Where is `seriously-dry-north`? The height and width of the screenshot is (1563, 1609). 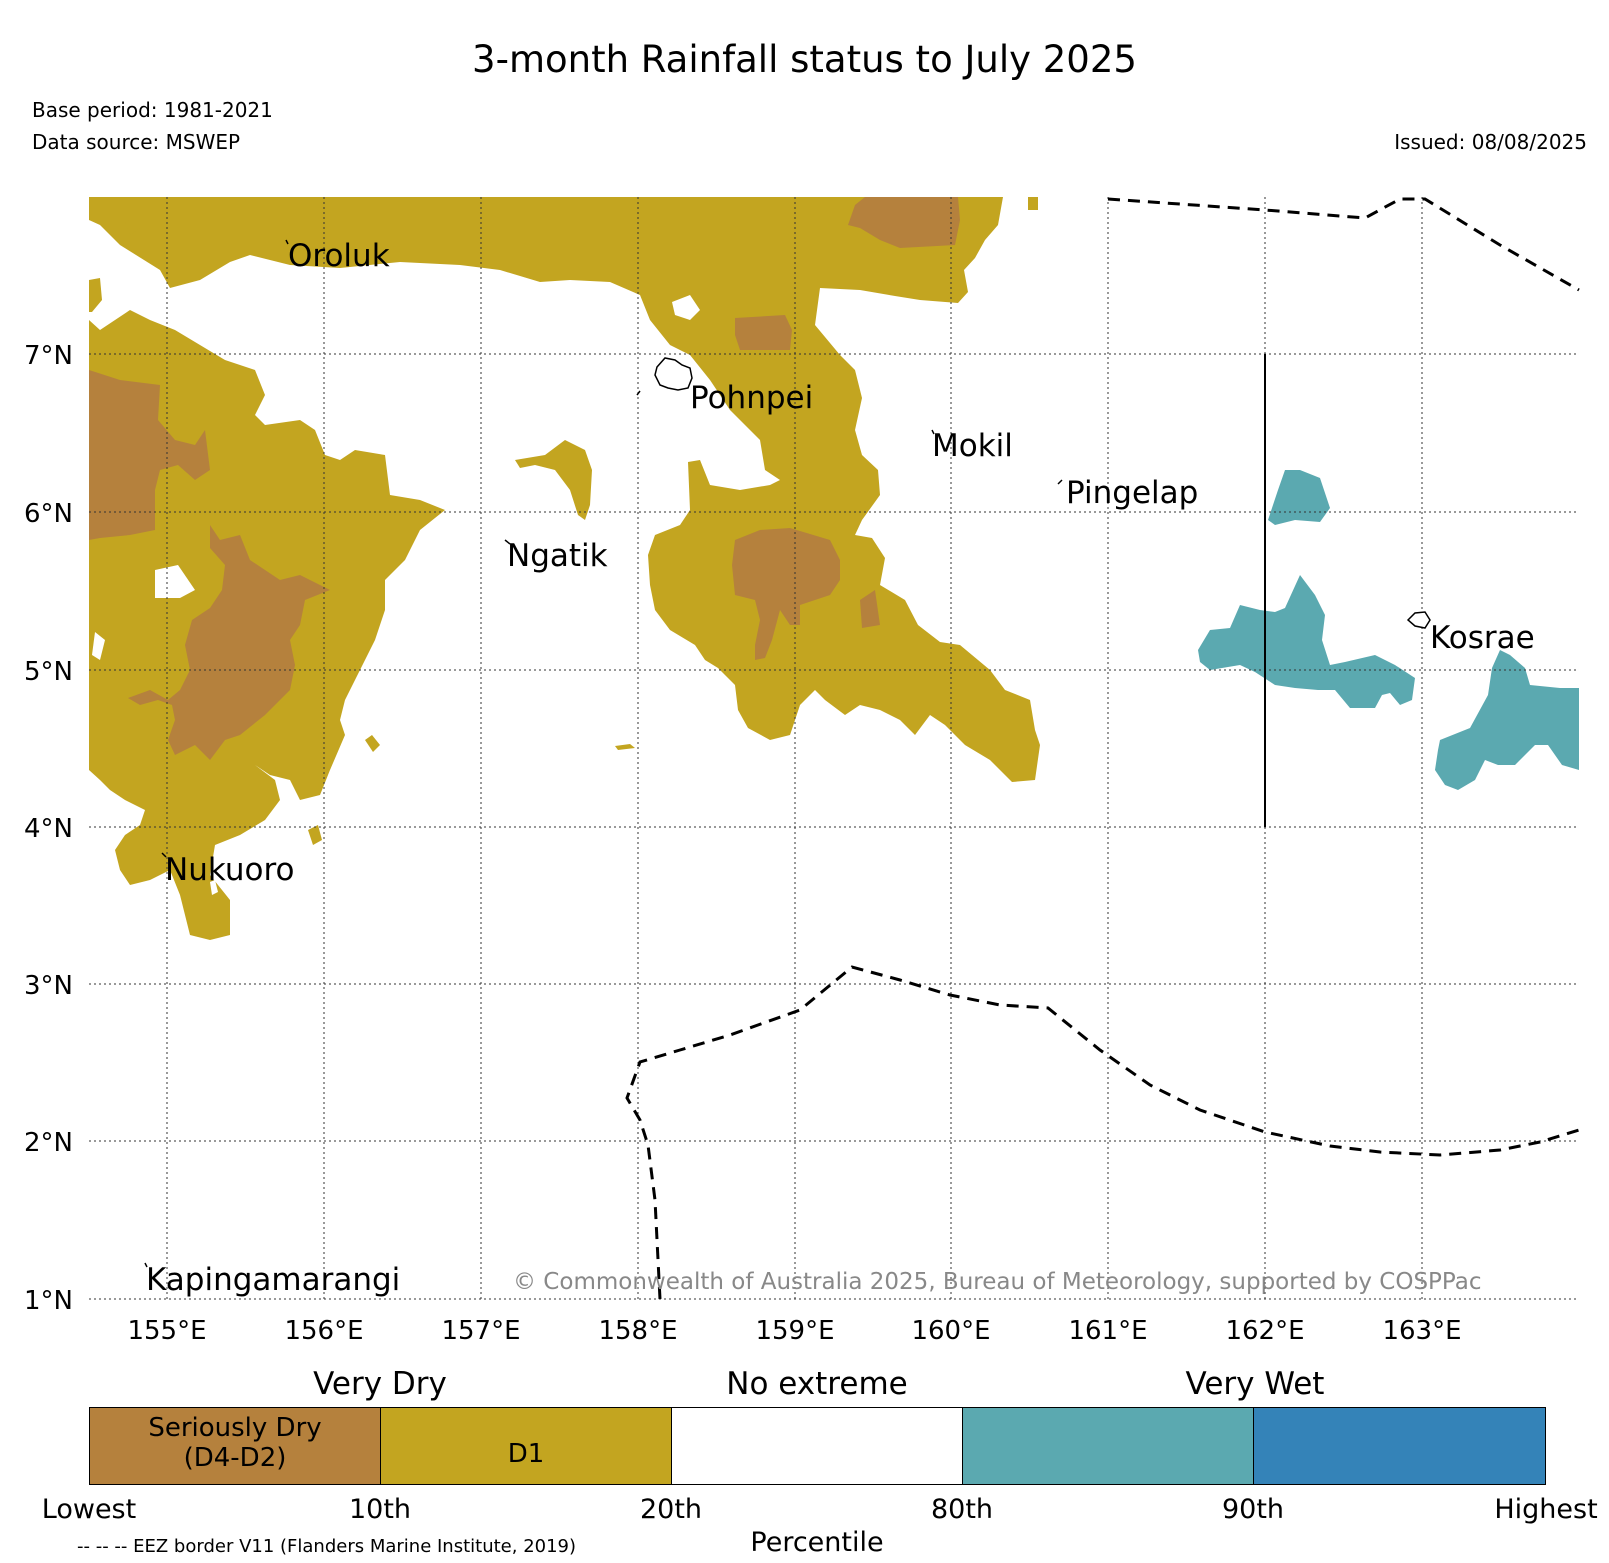
seriously-dry-north is located at coordinates (904, 222).